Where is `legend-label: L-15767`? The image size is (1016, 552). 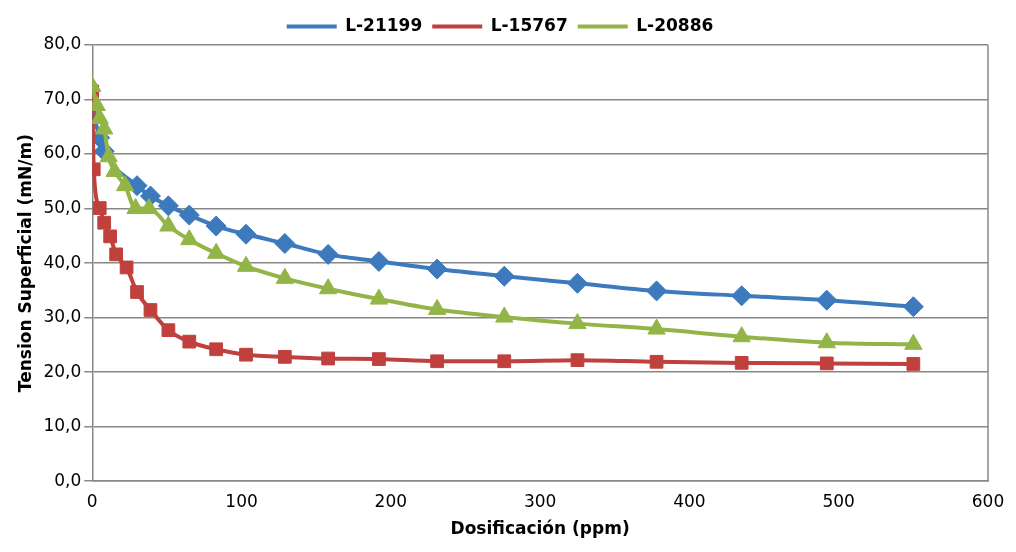
legend-label: L-15767 is located at coordinates (529, 24).